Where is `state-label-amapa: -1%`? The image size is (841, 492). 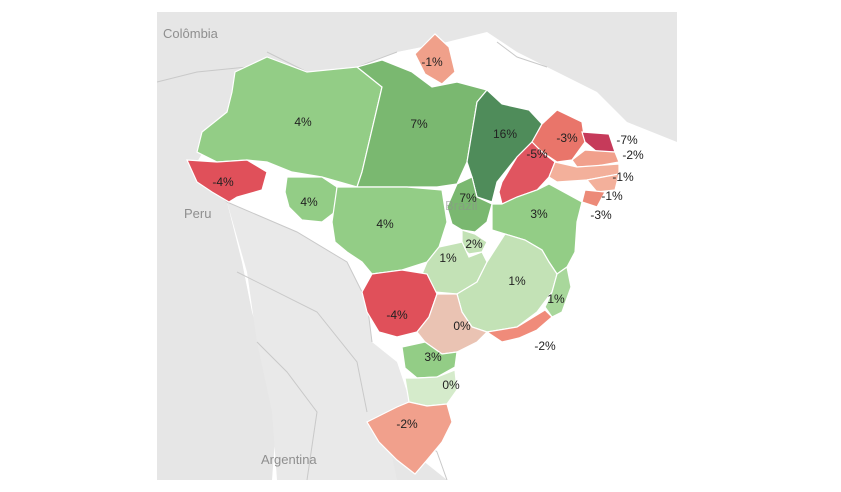 state-label-amapa: -1% is located at coordinates (432, 62).